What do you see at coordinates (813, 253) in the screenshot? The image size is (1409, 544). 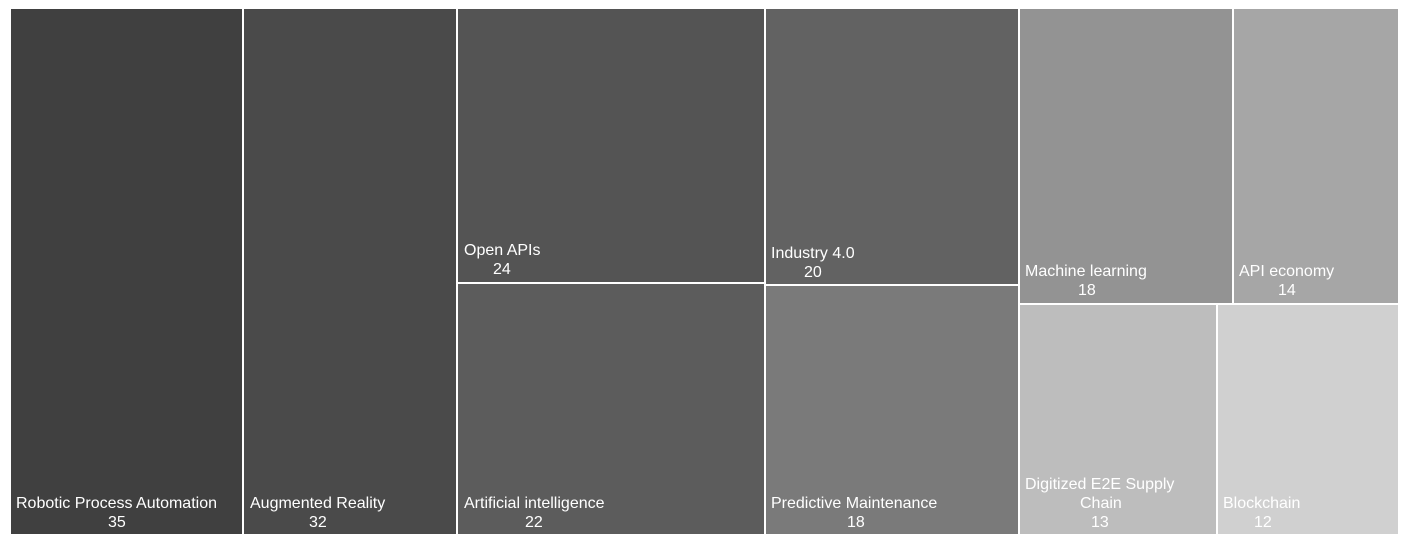 I see `treemap-label: Industry 4.0` at bounding box center [813, 253].